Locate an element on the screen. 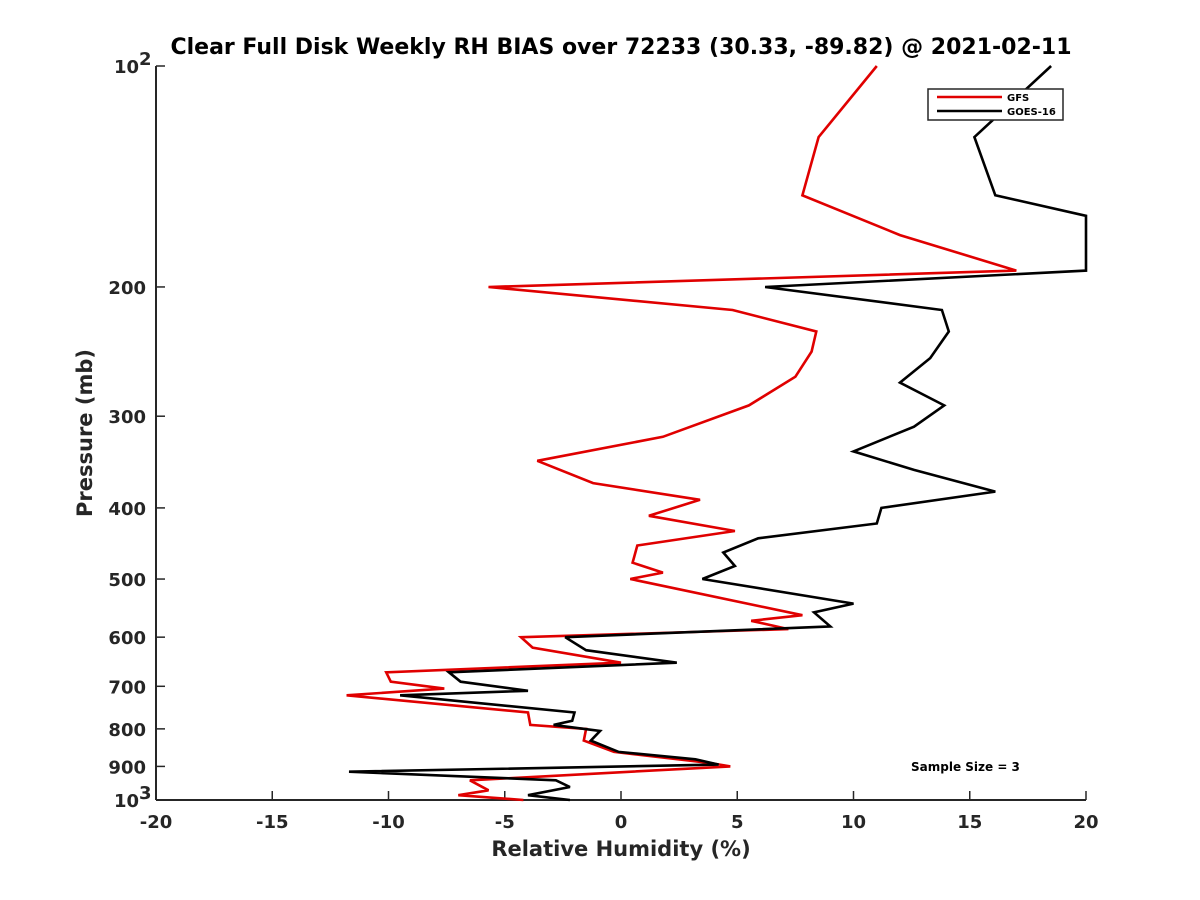 This screenshot has width=1200, height=900. legend-label-gfs: GFS is located at coordinates (1018, 98).